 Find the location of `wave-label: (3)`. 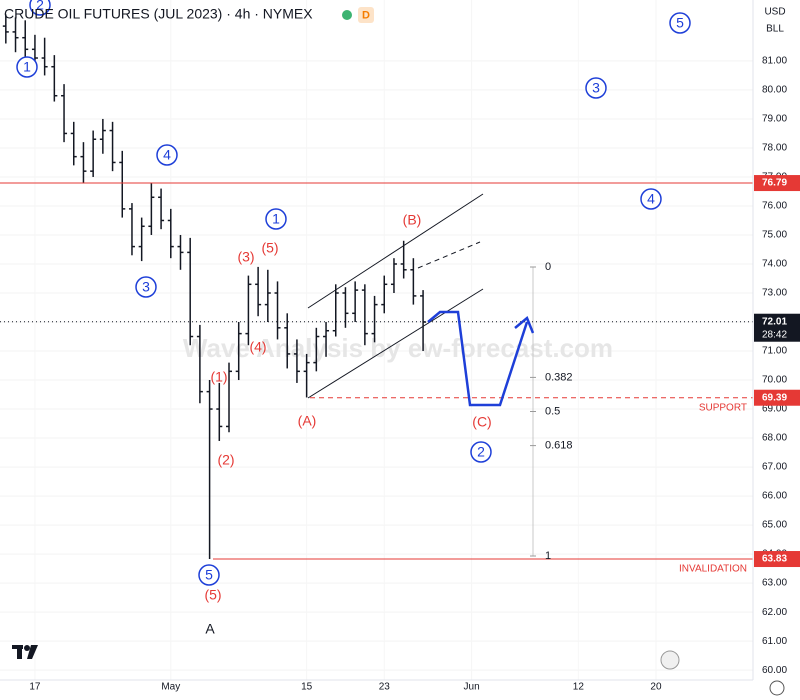

wave-label: (3) is located at coordinates (245, 257).